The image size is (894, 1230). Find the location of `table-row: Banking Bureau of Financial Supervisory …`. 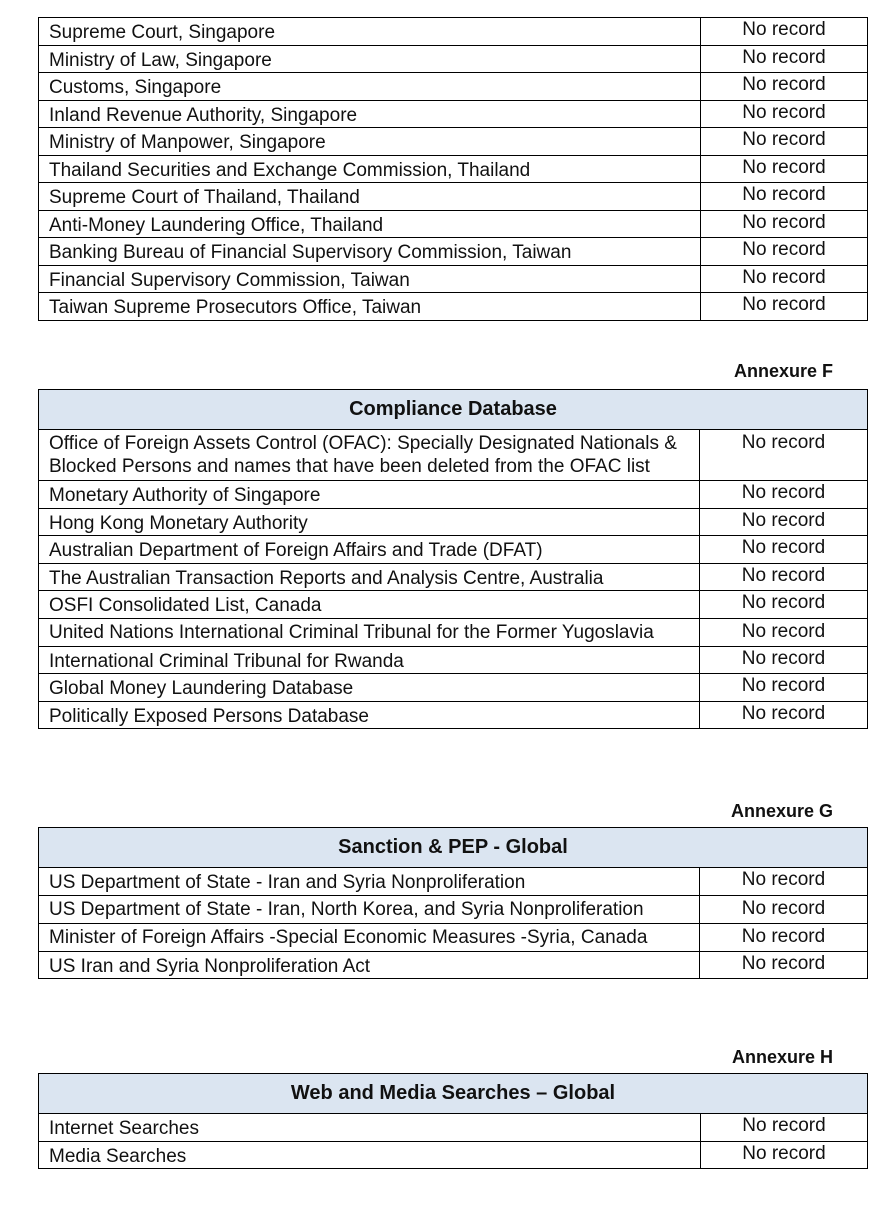

table-row: Banking Bureau of Financial Supervisory … is located at coordinates (453, 251).